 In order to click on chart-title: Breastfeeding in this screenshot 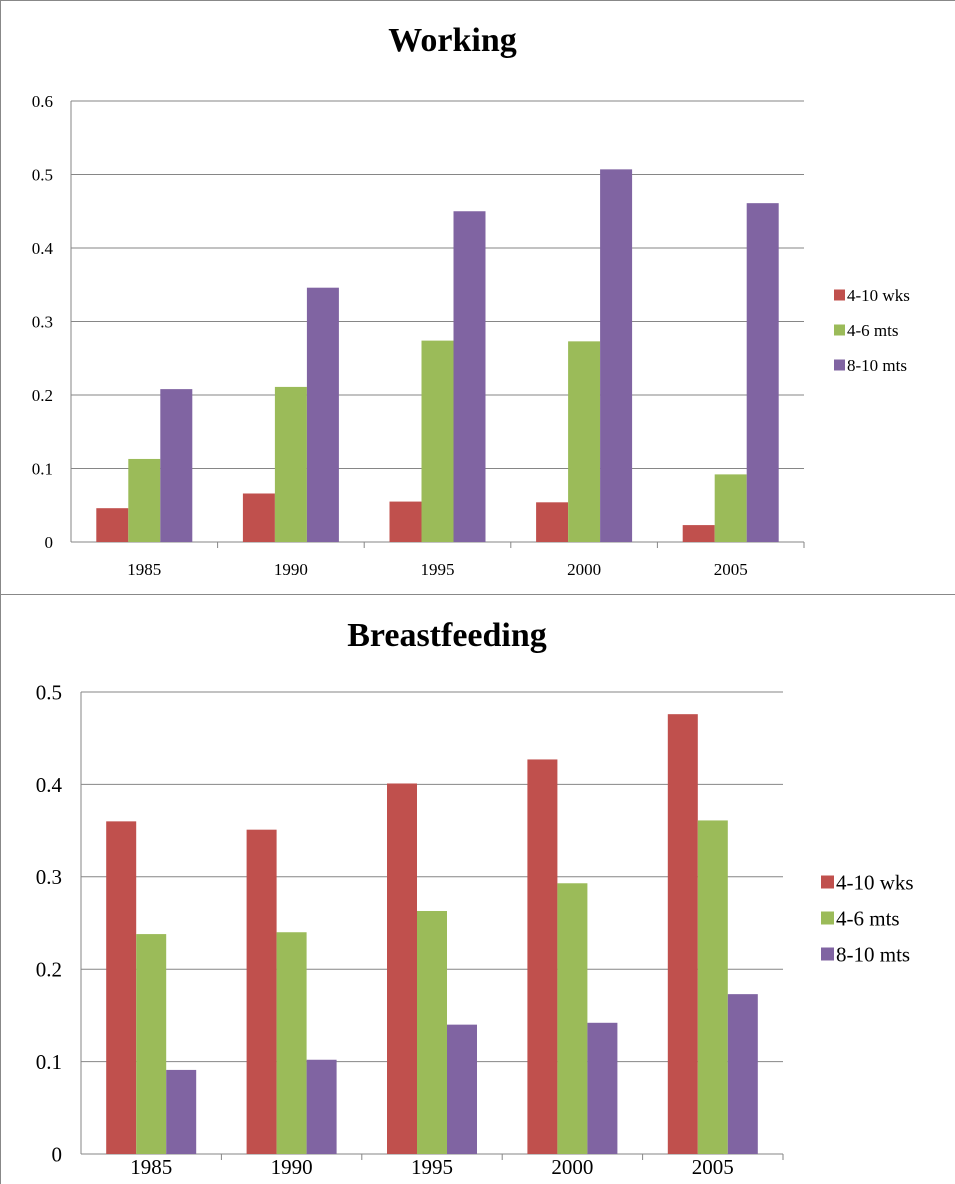, I will do `click(447, 635)`.